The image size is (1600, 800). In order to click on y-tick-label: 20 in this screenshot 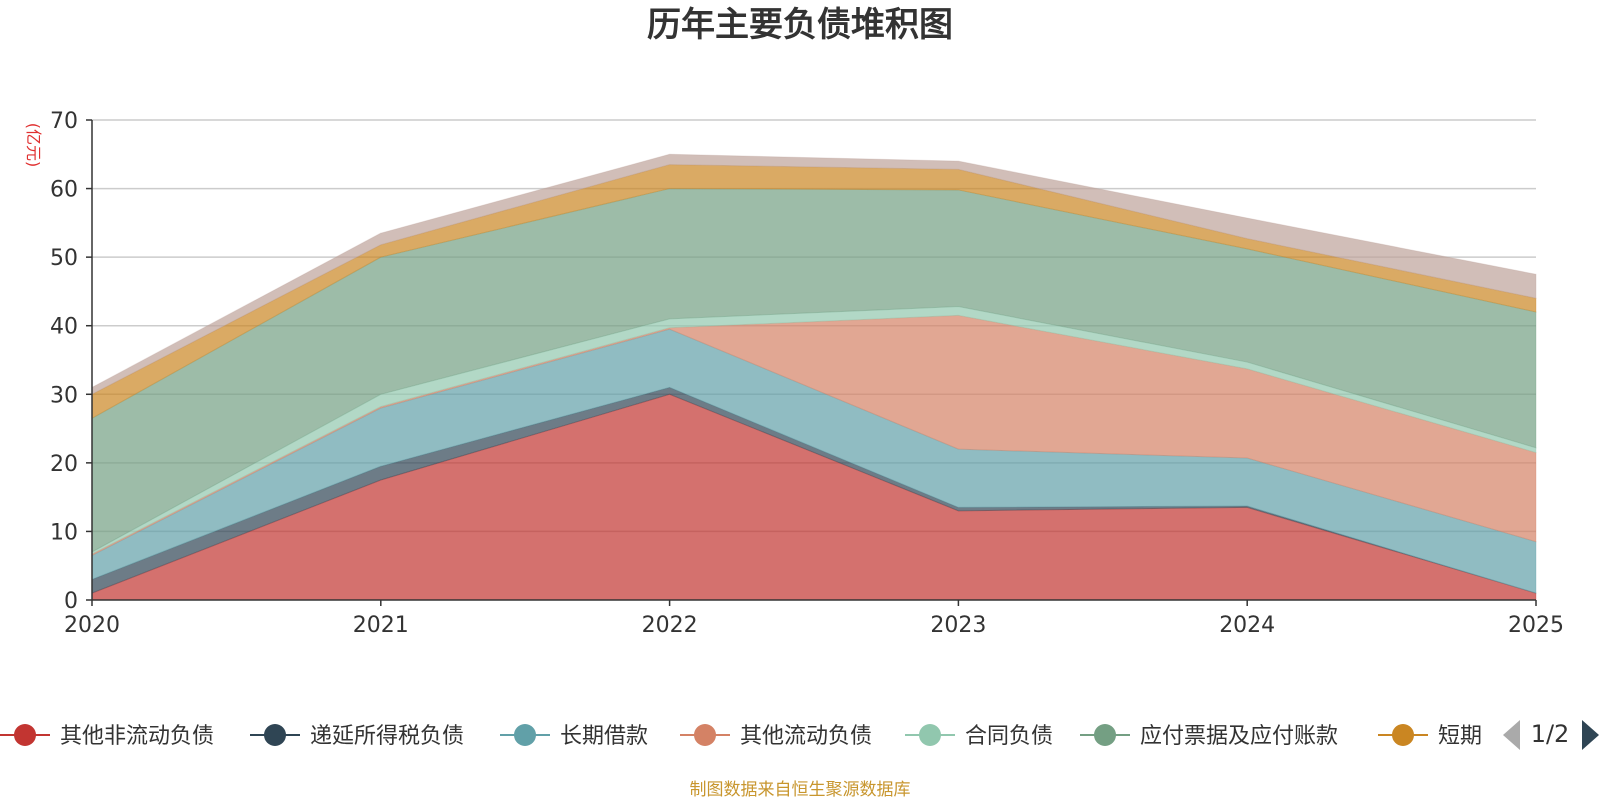, I will do `click(64, 464)`.